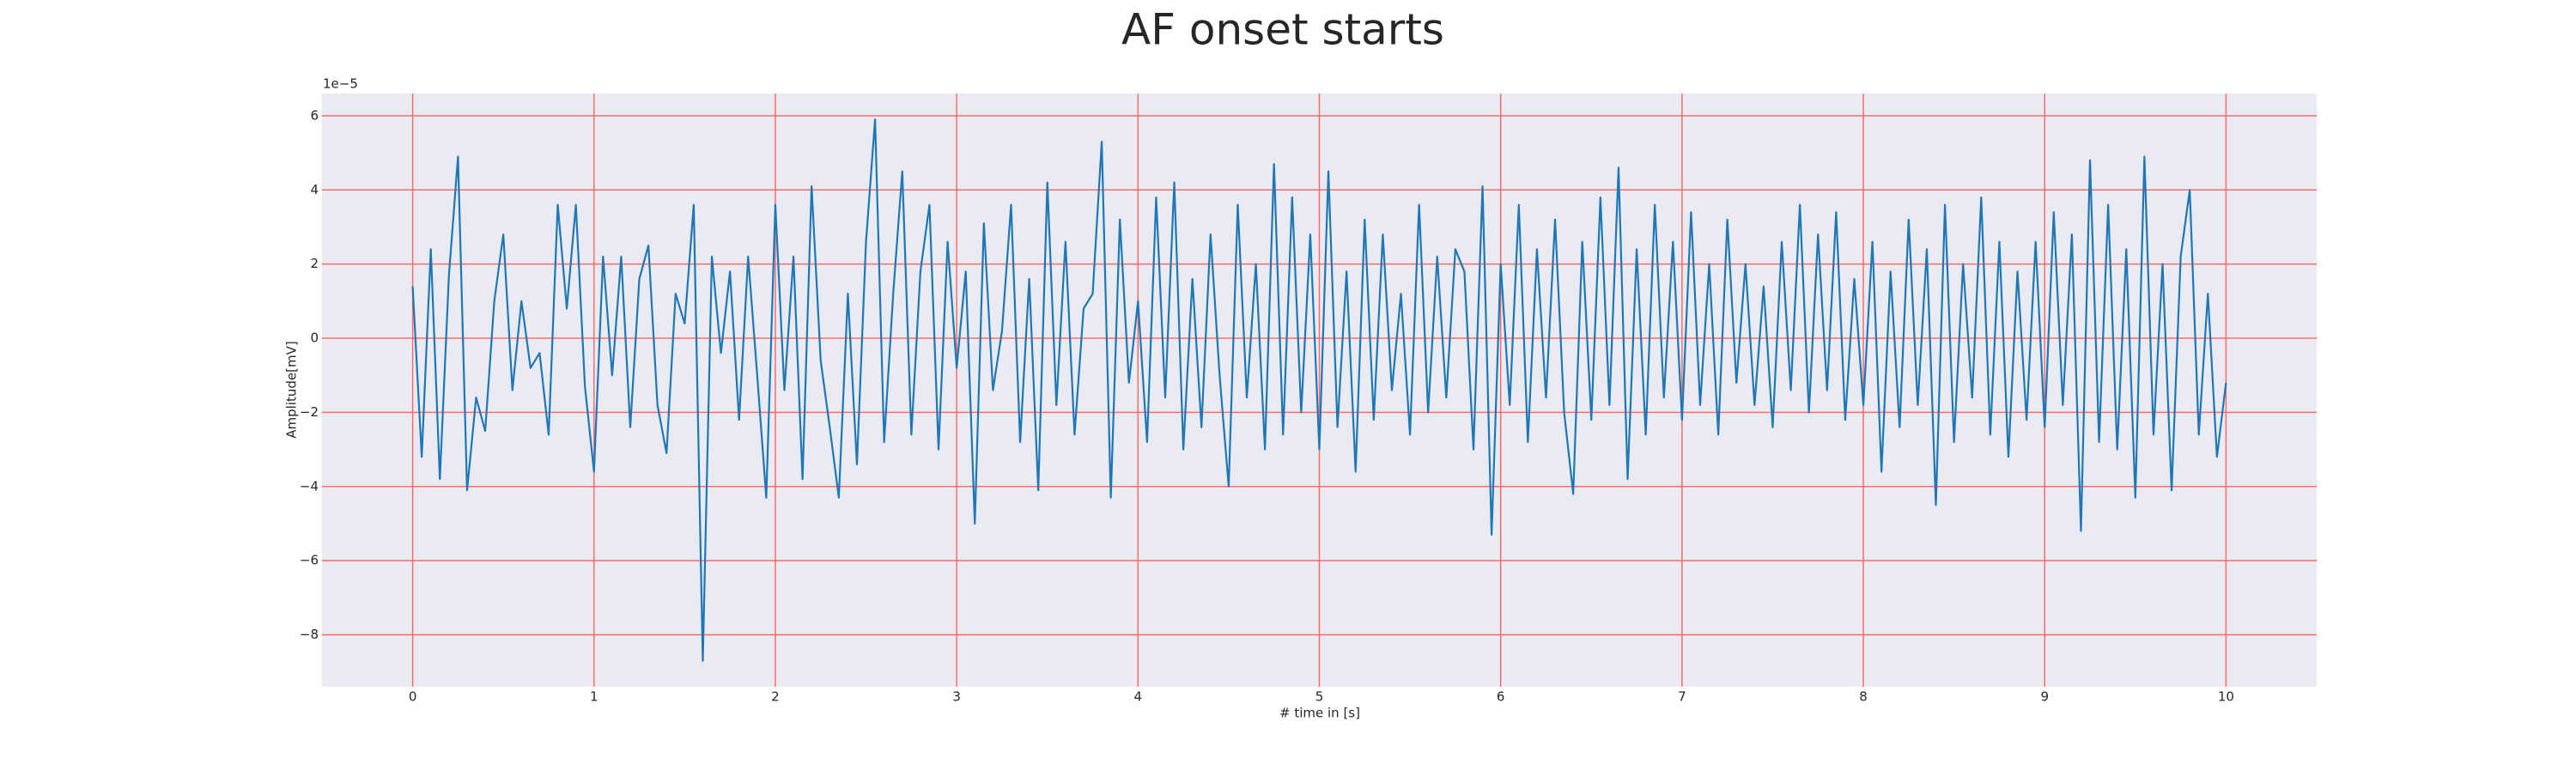 The width and height of the screenshot is (2576, 776). Describe the element at coordinates (314, 115) in the screenshot. I see `y-tick-label: 6` at that location.